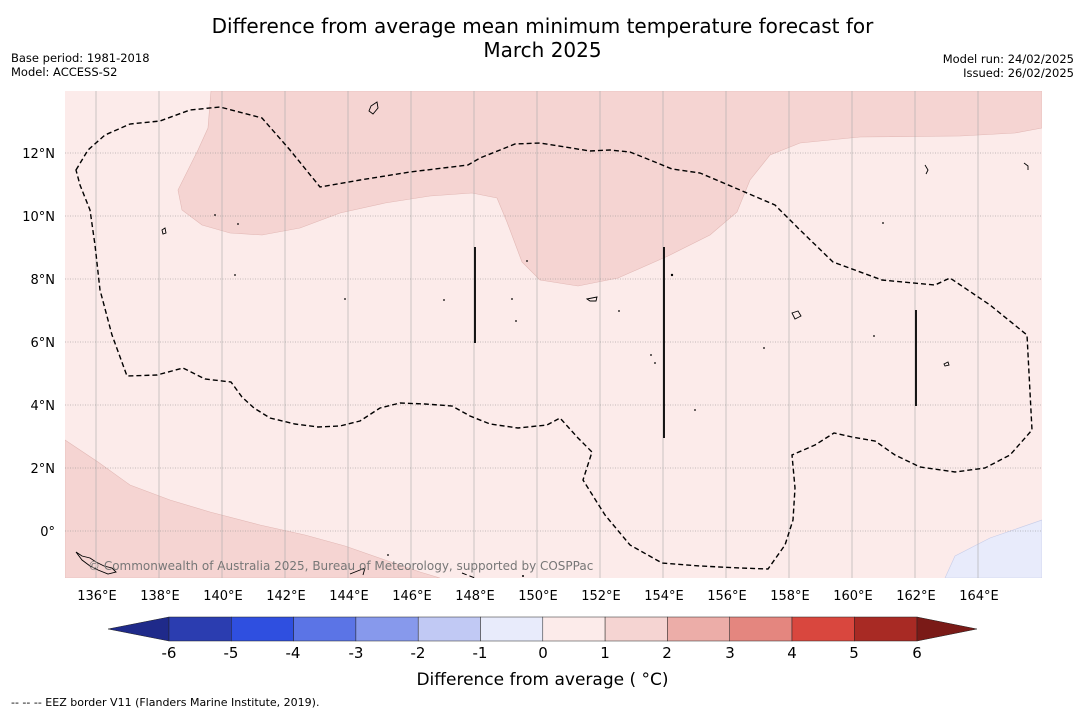 The width and height of the screenshot is (1085, 713). Describe the element at coordinates (475, 596) in the screenshot. I see `lon-label: 148°E` at that location.